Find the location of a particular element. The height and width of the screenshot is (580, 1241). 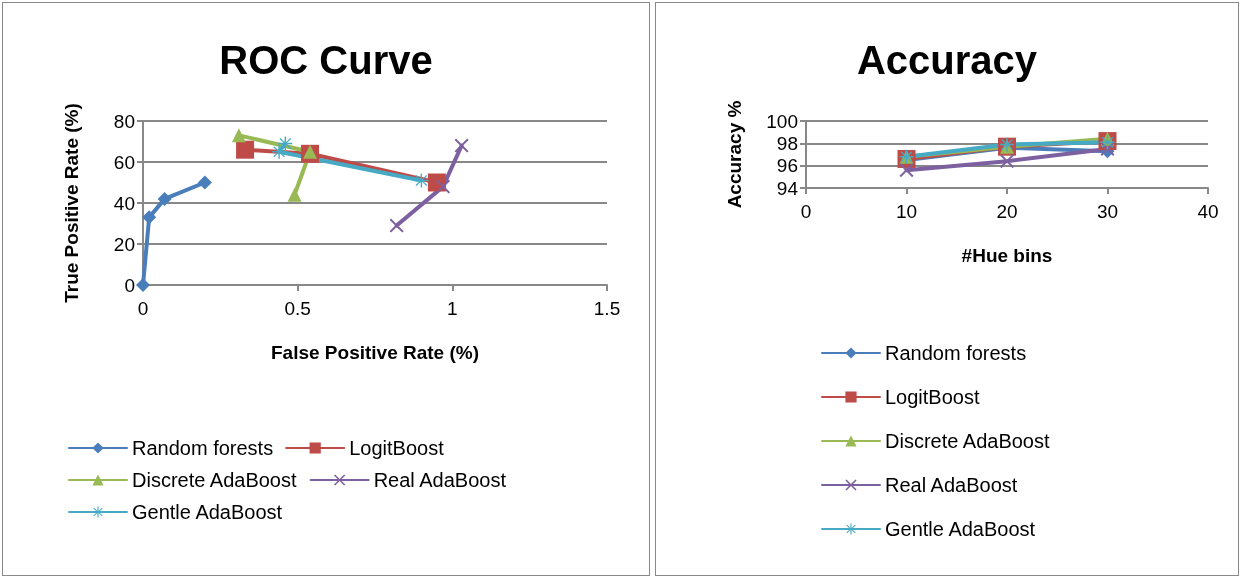

y-tick-label: 80 is located at coordinates (124, 121).